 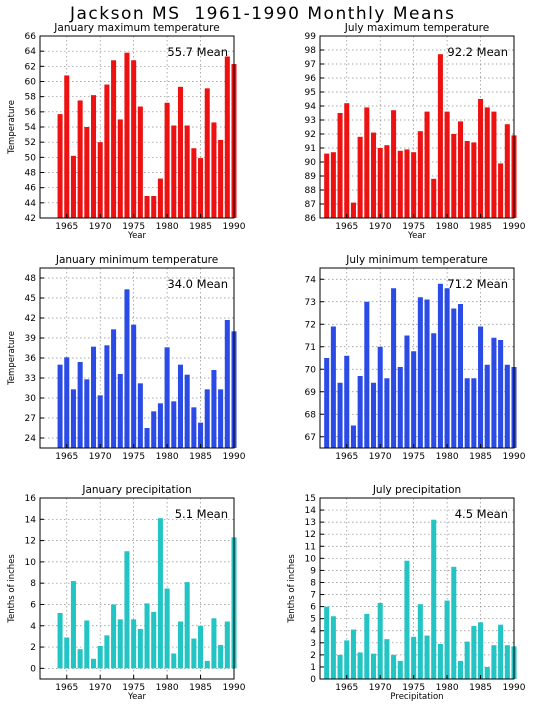 What do you see at coordinates (31, 204) in the screenshot?
I see `y-tick-label: 44` at bounding box center [31, 204].